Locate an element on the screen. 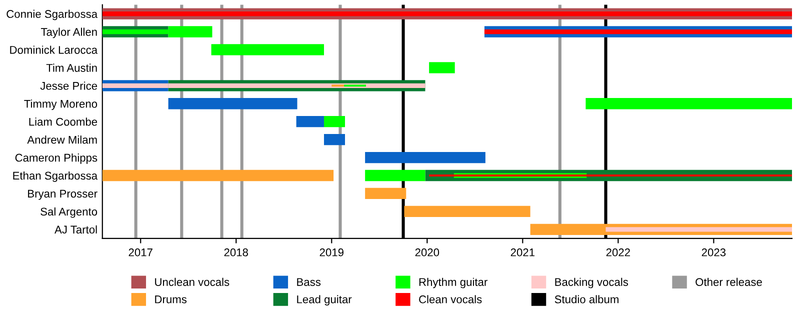  legend-label: Other release is located at coordinates (729, 282).